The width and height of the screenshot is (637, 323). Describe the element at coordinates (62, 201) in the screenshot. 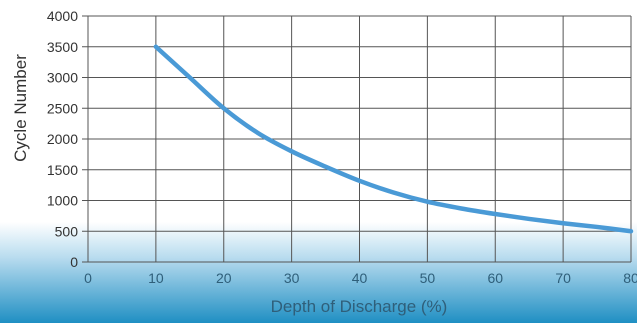

I see `y-tick-label: 1000` at that location.